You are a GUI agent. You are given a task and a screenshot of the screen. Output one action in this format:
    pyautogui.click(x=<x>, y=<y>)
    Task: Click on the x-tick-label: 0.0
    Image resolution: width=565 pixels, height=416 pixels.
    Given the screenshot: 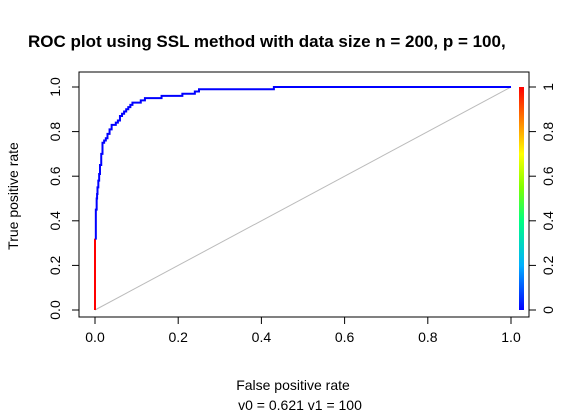 What is the action you would take?
    pyautogui.click(x=95, y=337)
    